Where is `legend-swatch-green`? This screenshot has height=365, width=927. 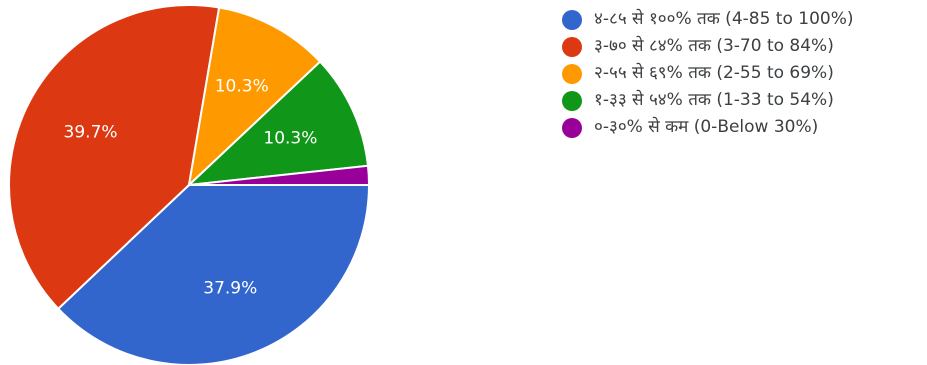
legend-swatch-green is located at coordinates (572, 101).